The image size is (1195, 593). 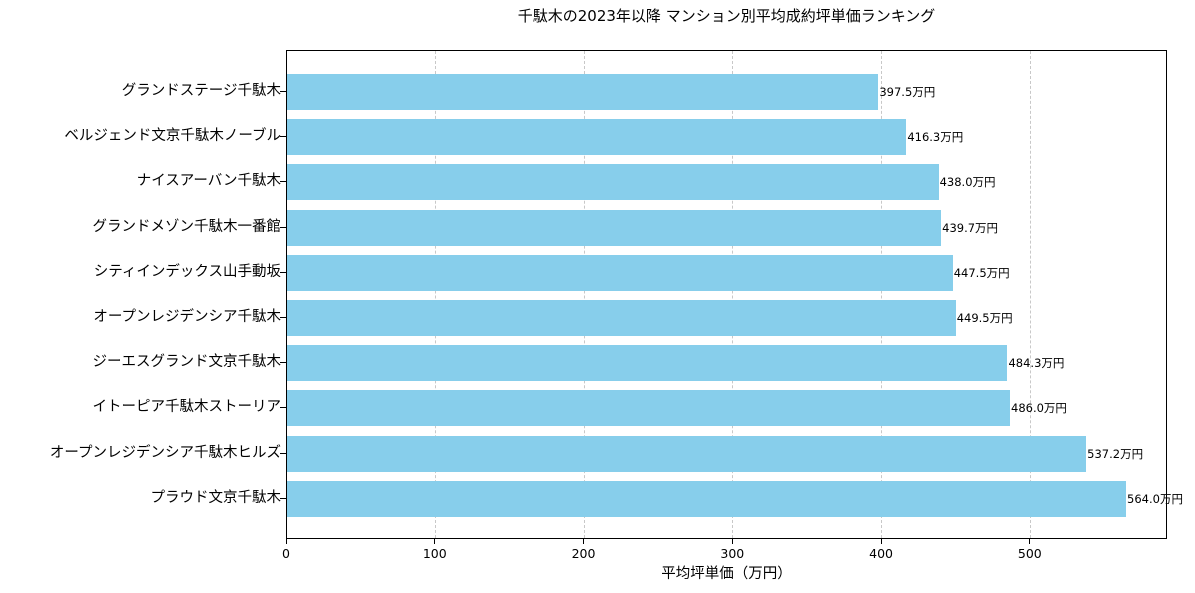 I want to click on y-tick-label: ジーエスグランド文京千駄木, so click(x=187, y=362).